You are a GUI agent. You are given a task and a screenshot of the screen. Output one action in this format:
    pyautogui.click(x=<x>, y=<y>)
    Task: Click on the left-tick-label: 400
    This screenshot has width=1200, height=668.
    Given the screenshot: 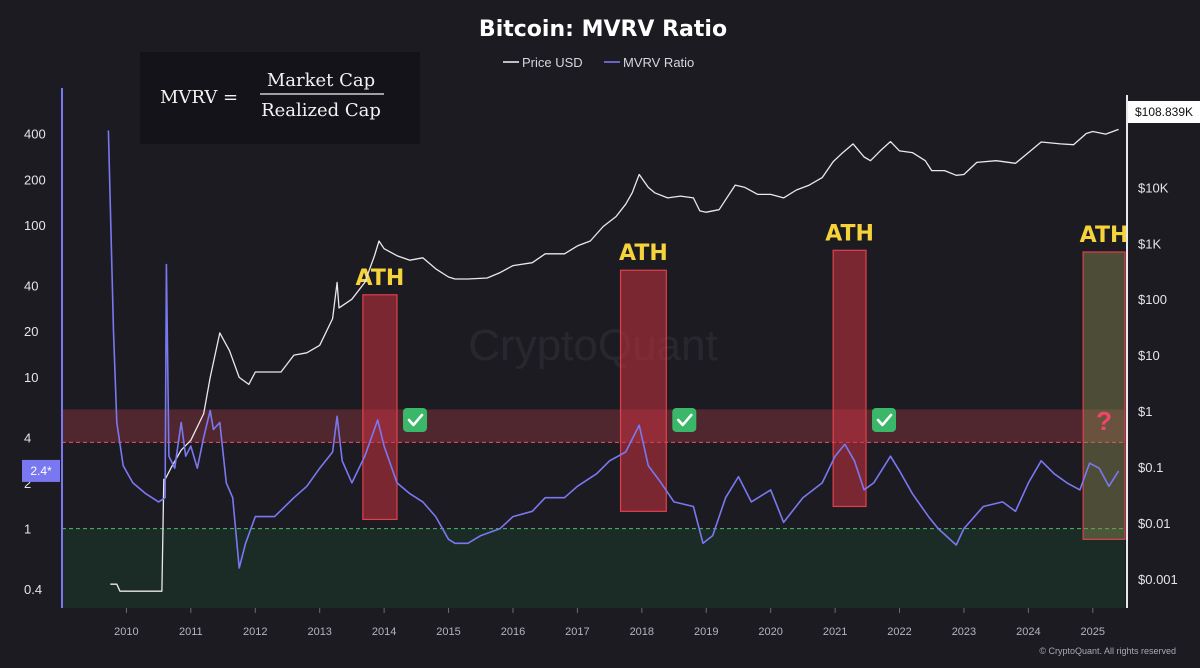 What is the action you would take?
    pyautogui.click(x=35, y=134)
    